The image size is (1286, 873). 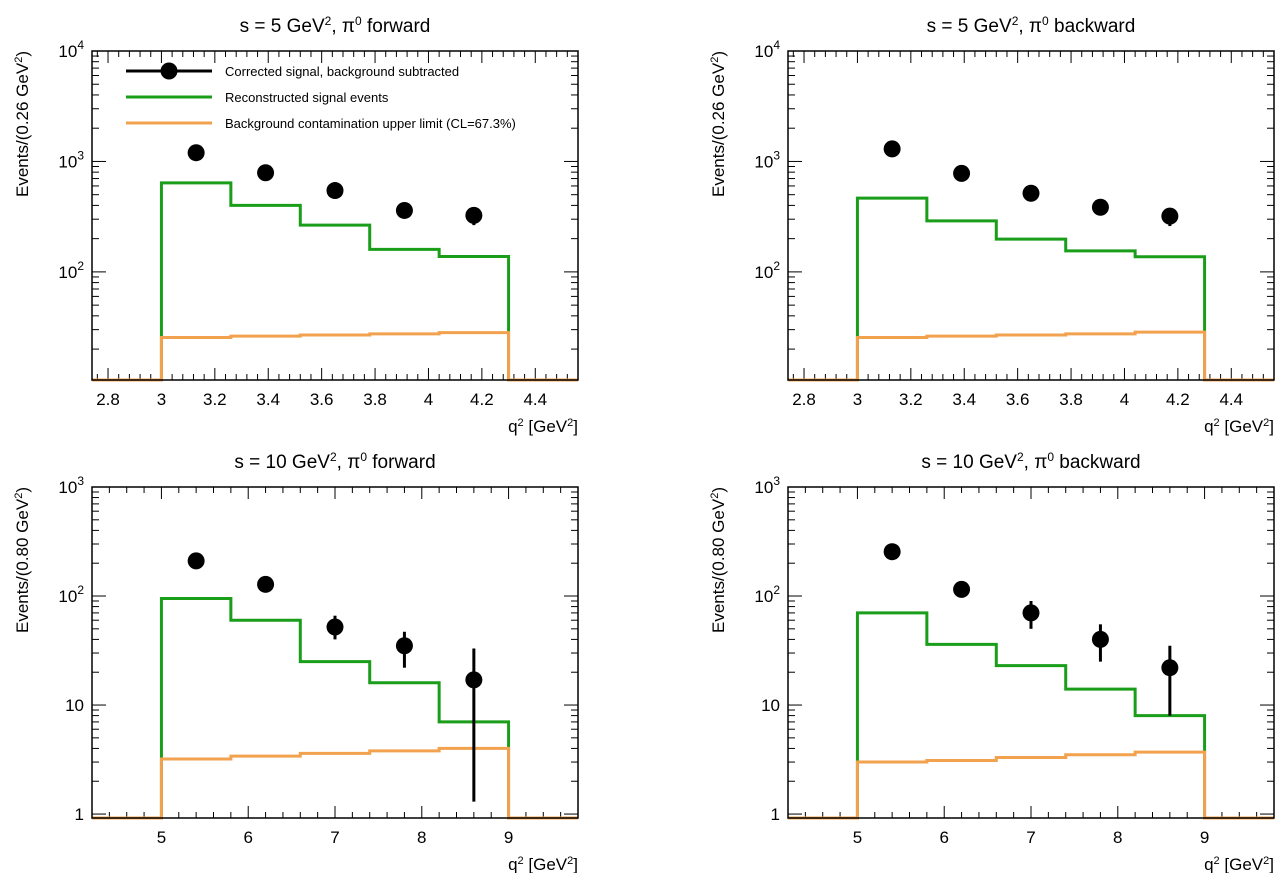 I want to click on chart-title: s = 5 GeV2, π0 forward, so click(x=335, y=25).